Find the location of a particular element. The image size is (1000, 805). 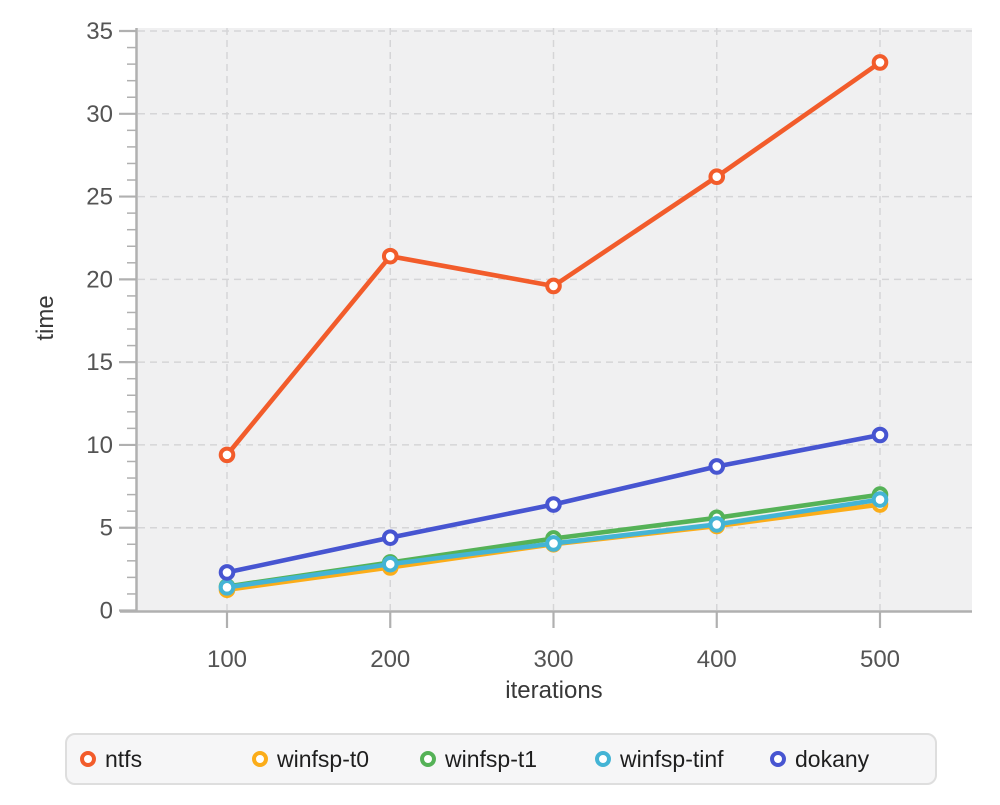

x-tick-label: 200 is located at coordinates (390, 659).